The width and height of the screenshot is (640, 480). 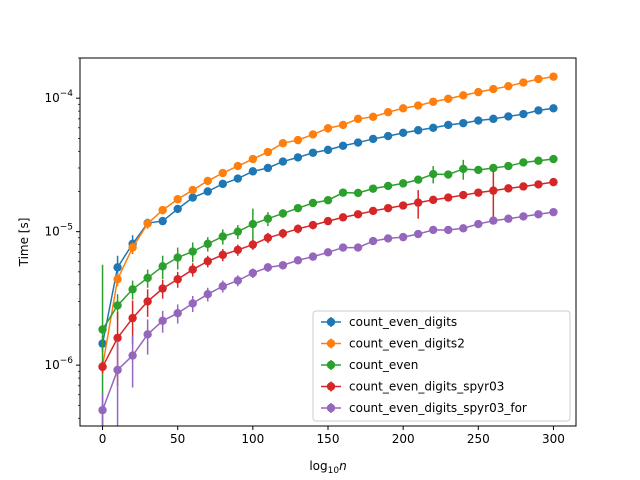 I want to click on x-tick-label: 50, so click(x=177, y=439).